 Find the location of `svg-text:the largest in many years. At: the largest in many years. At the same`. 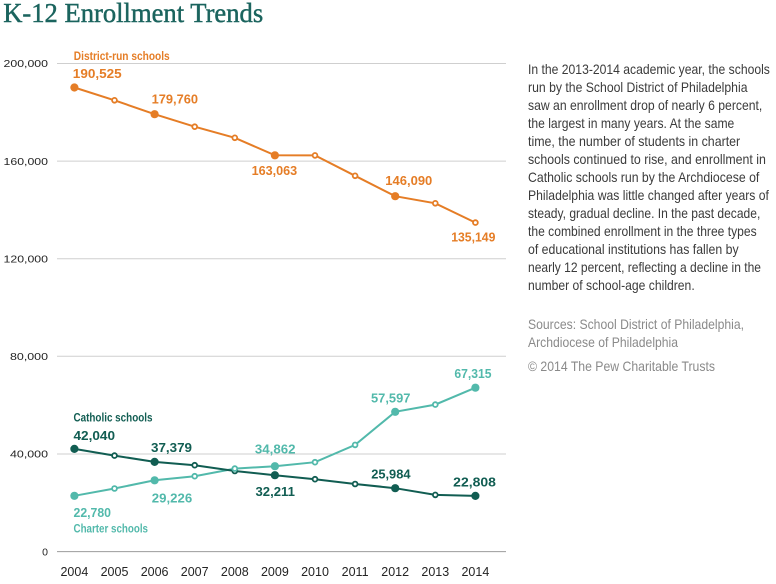

svg-text:the largest in many years. At: the largest in many years. At the same is located at coordinates (631, 123).